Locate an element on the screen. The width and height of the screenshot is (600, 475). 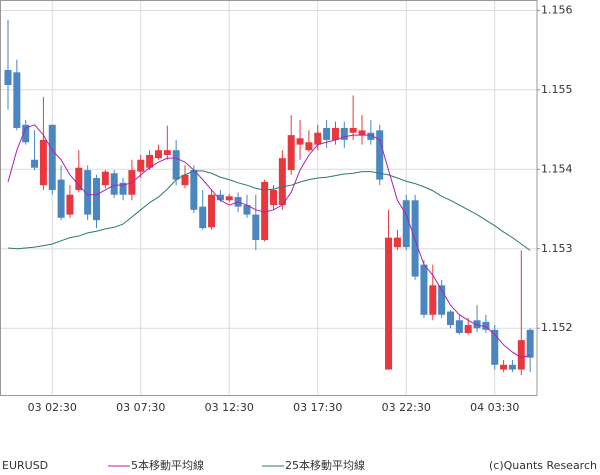
x-tick-label: 04 03:30 is located at coordinates (494, 407).